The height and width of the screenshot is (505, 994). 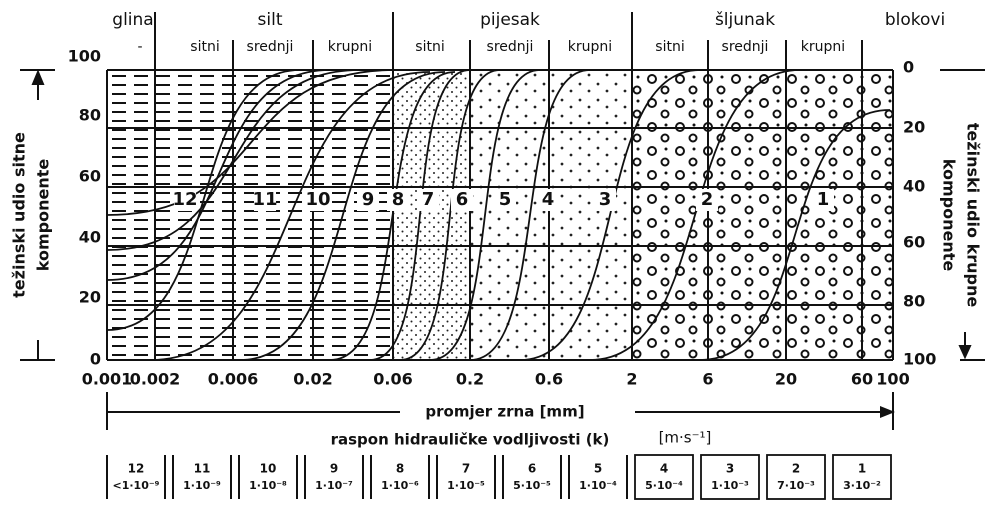 What do you see at coordinates (914, 186) in the screenshot?
I see `right-tick: 40` at bounding box center [914, 186].